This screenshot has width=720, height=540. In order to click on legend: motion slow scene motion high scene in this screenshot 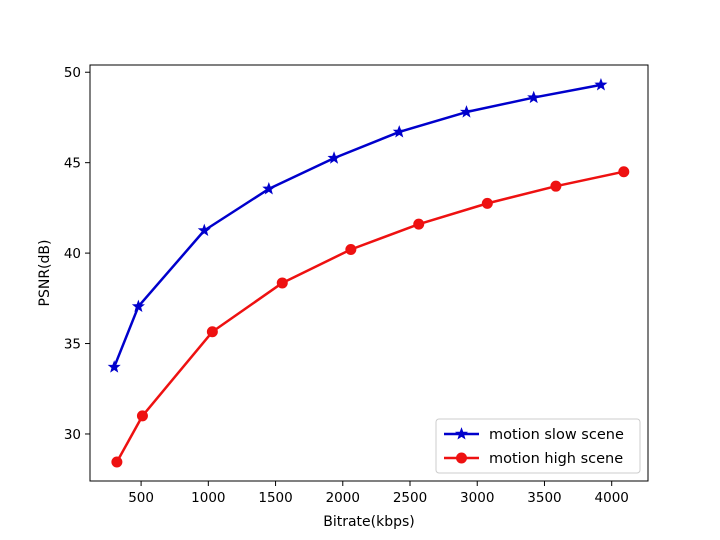, I will do `click(538, 446)`.